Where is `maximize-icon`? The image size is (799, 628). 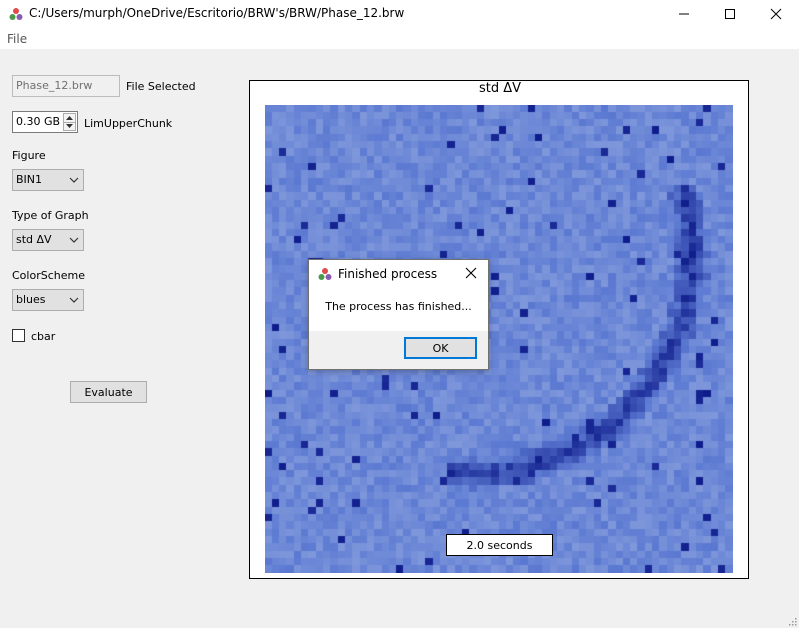
maximize-icon is located at coordinates (730, 14).